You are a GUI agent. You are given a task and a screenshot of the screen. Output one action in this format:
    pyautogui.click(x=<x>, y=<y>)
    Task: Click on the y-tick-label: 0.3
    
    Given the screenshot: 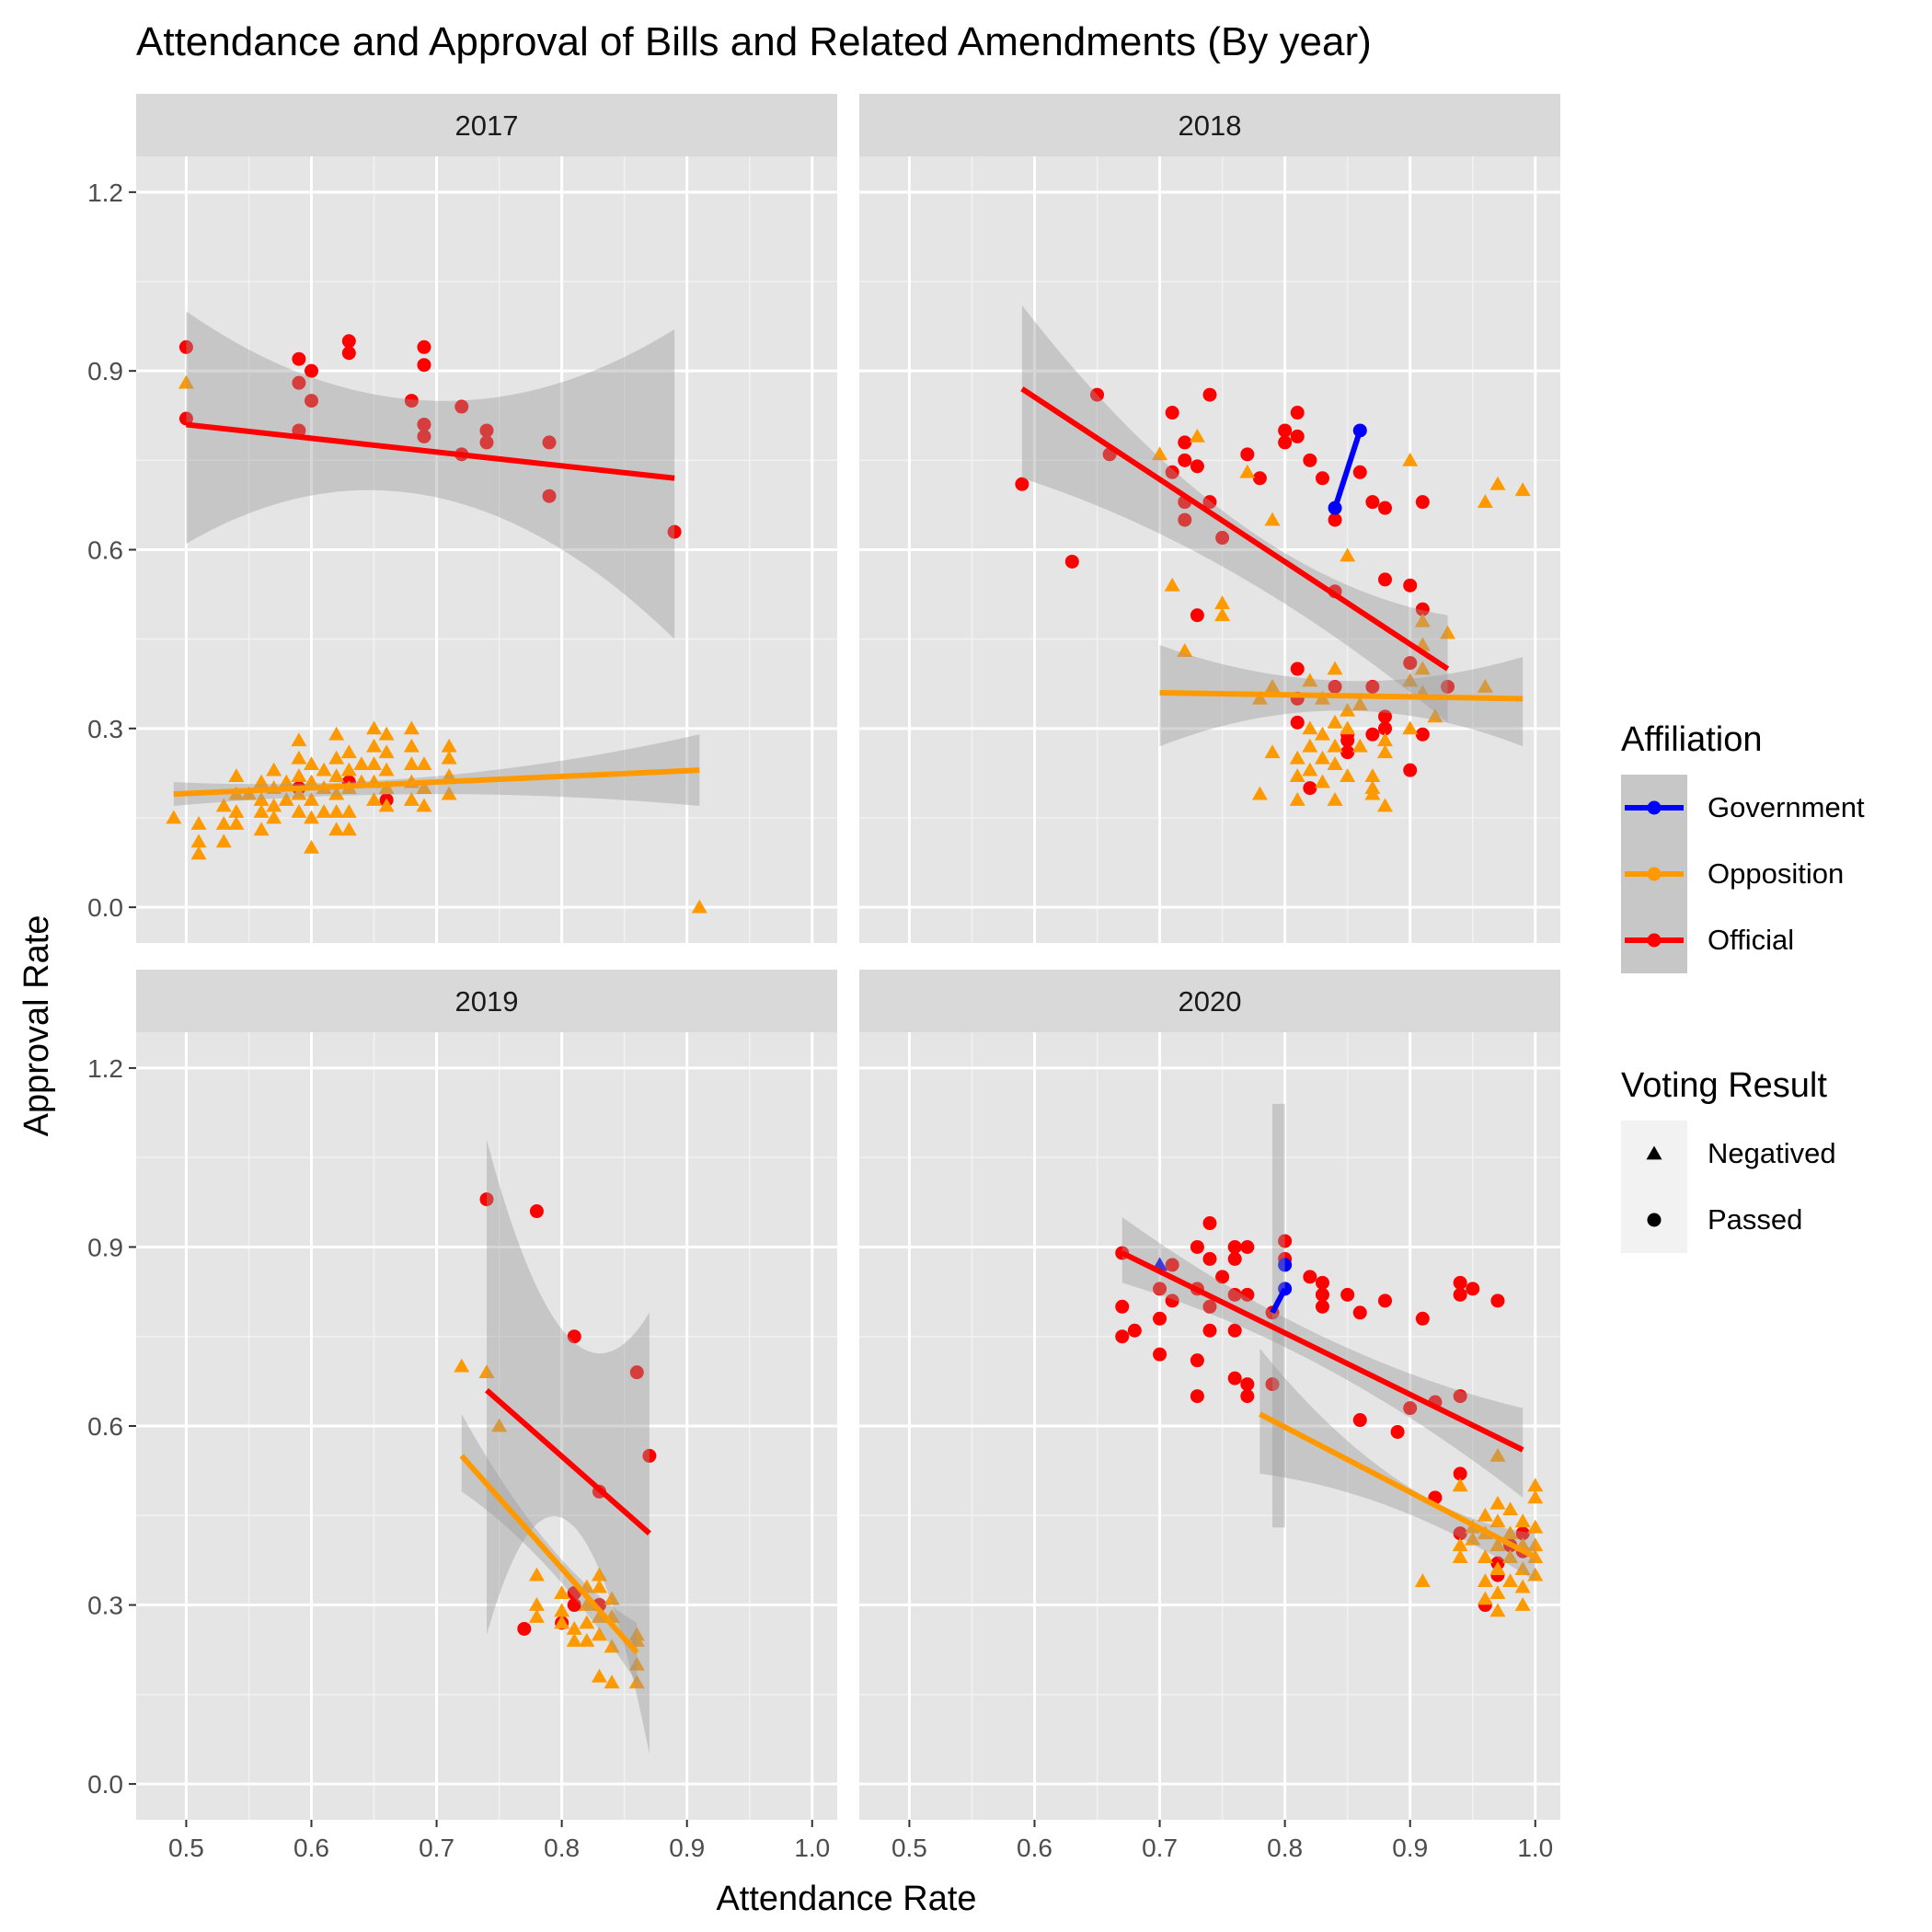 What is the action you would take?
    pyautogui.click(x=105, y=729)
    